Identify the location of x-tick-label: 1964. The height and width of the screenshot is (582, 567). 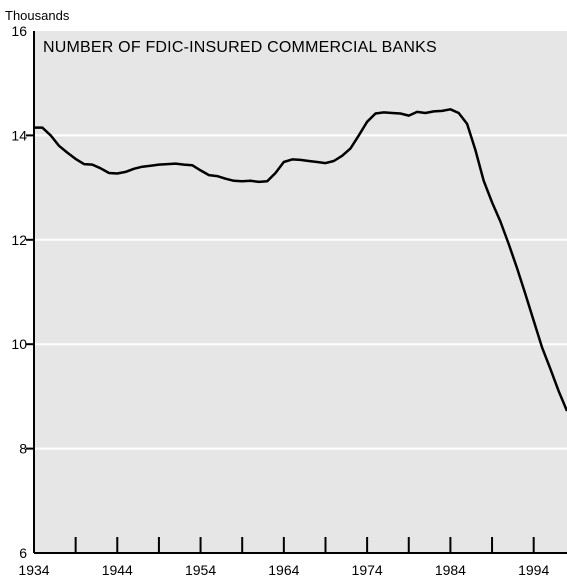
(283, 570).